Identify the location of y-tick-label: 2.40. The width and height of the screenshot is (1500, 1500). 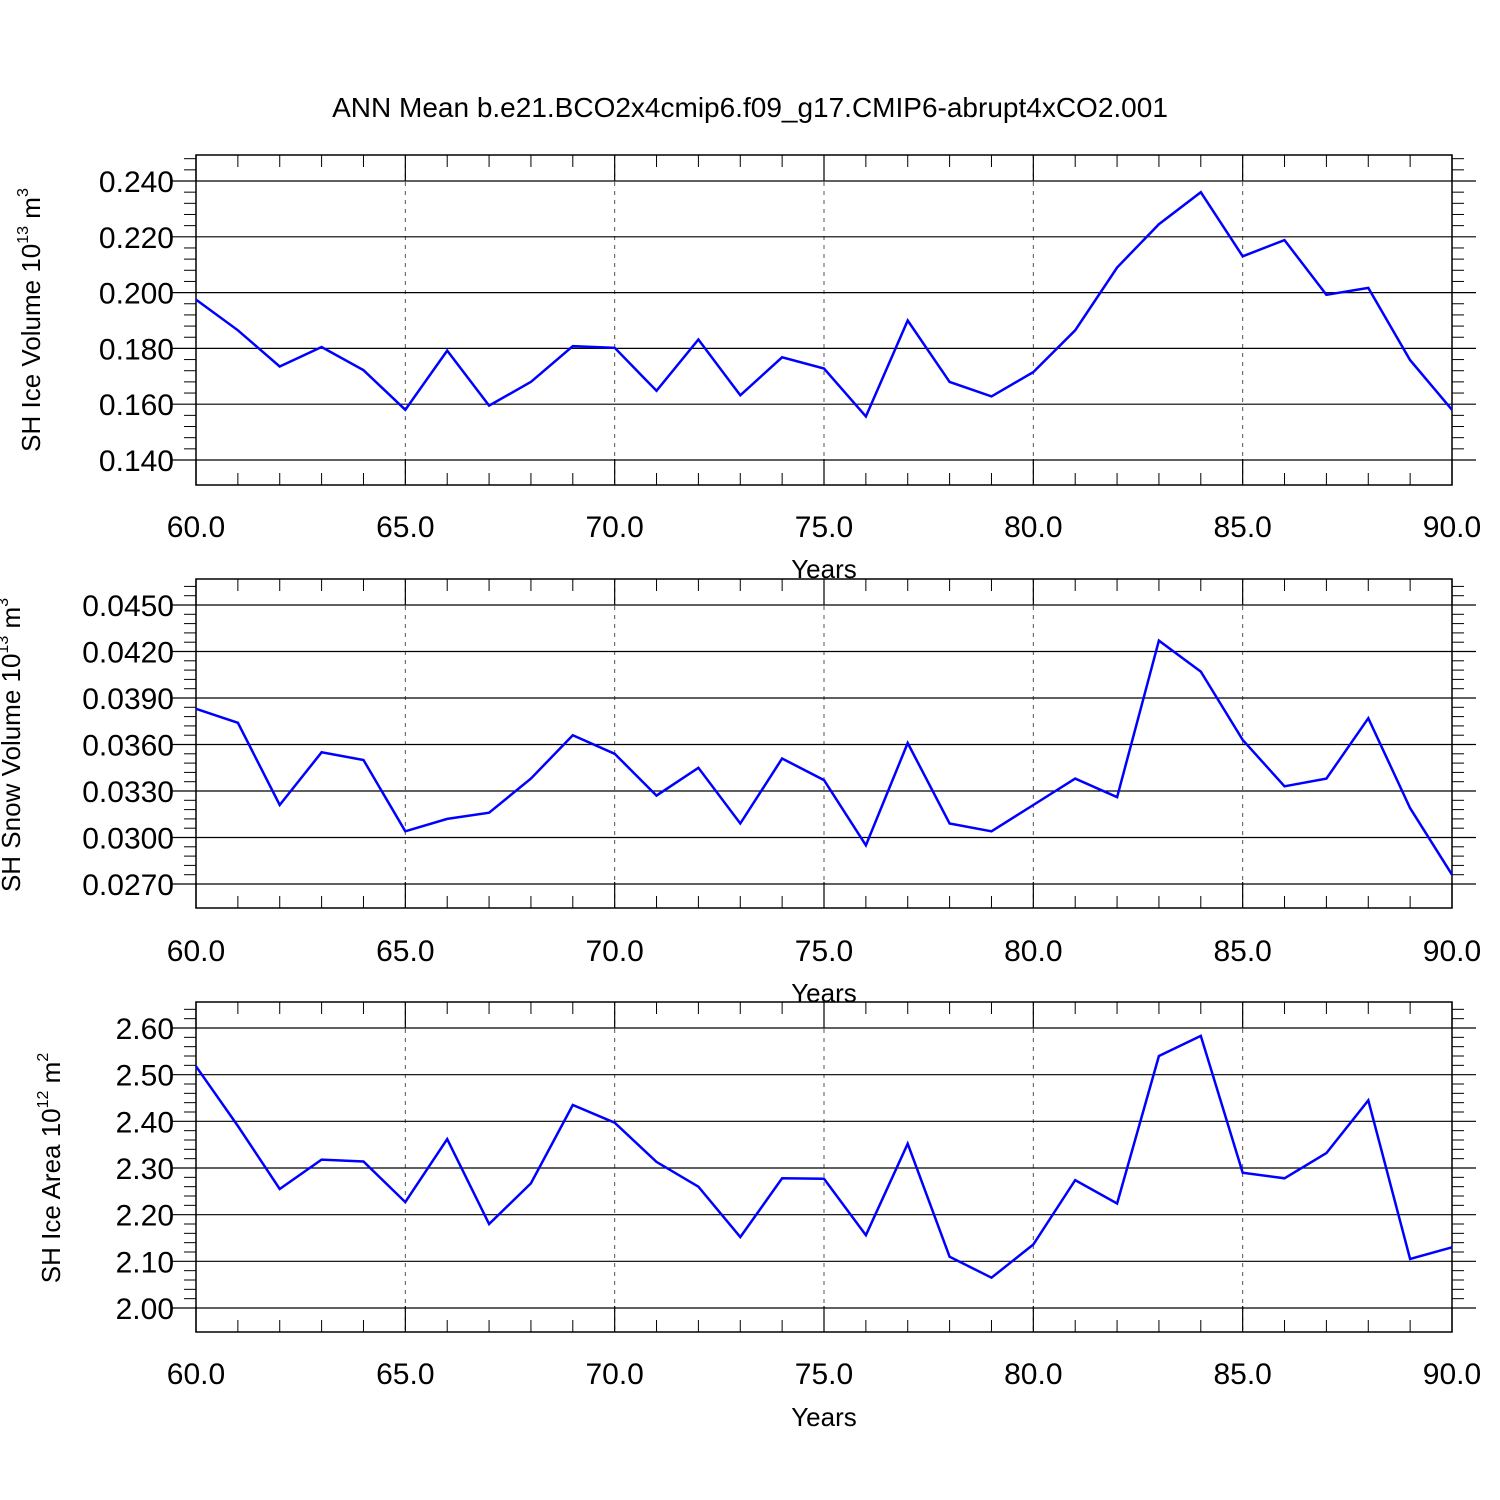
(145, 1122).